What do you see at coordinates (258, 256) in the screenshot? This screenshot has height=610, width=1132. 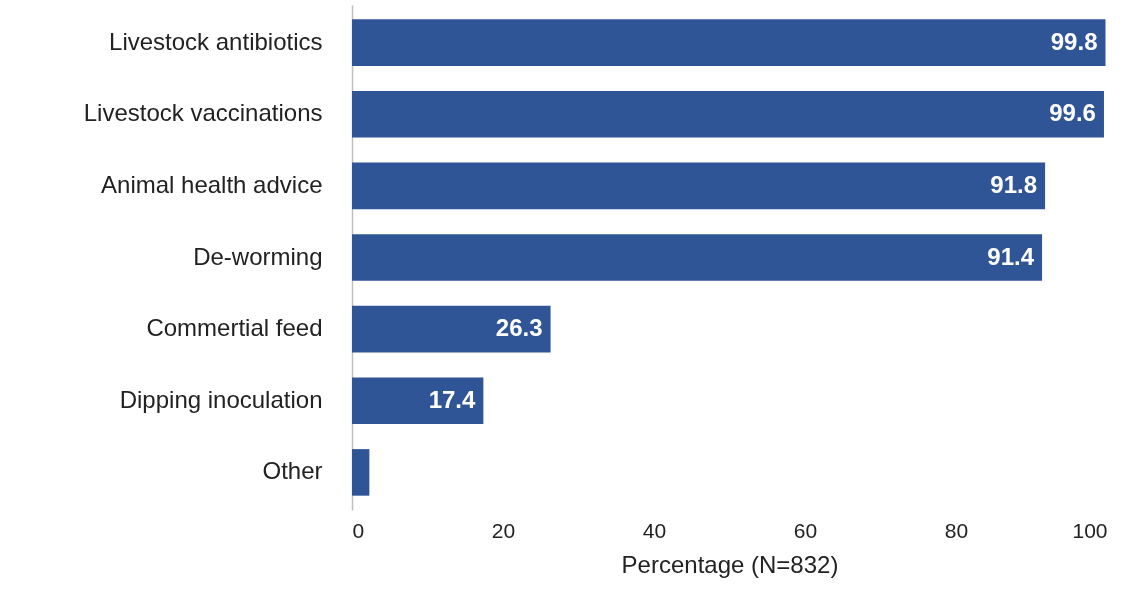 I see `y-tick-label: De-worming` at bounding box center [258, 256].